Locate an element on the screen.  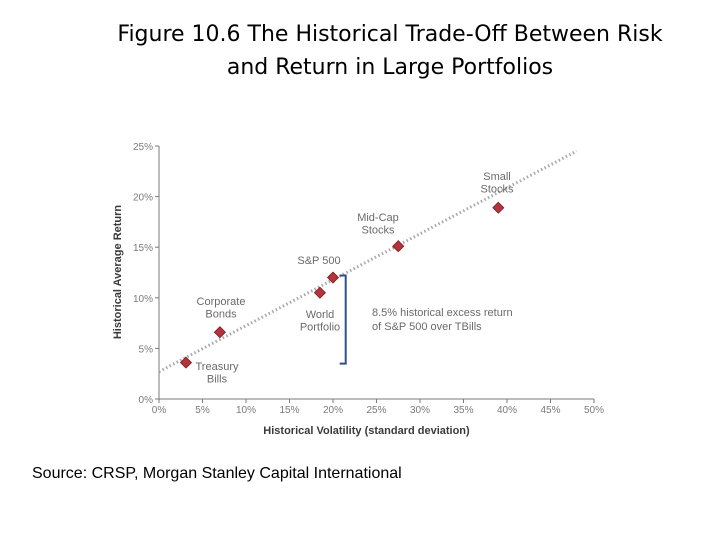
x-tick-label: 25% is located at coordinates (376, 410).